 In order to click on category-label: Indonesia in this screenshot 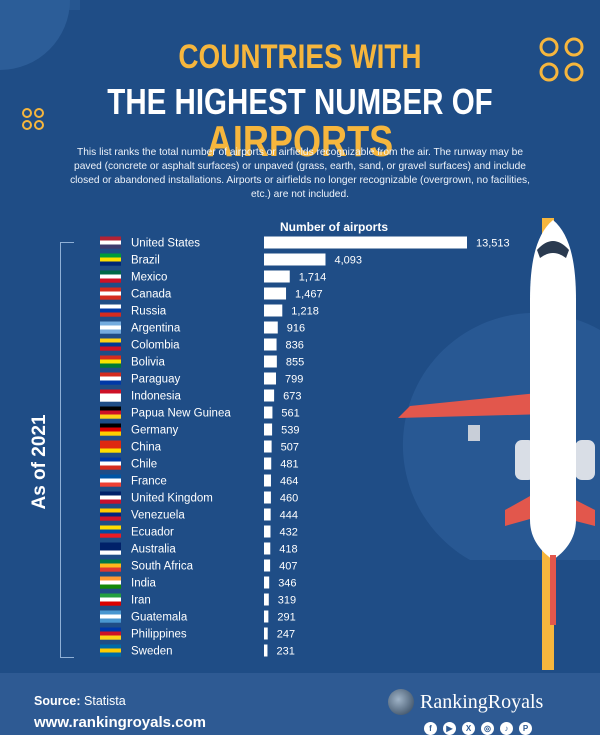, I will do `click(156, 397)`.